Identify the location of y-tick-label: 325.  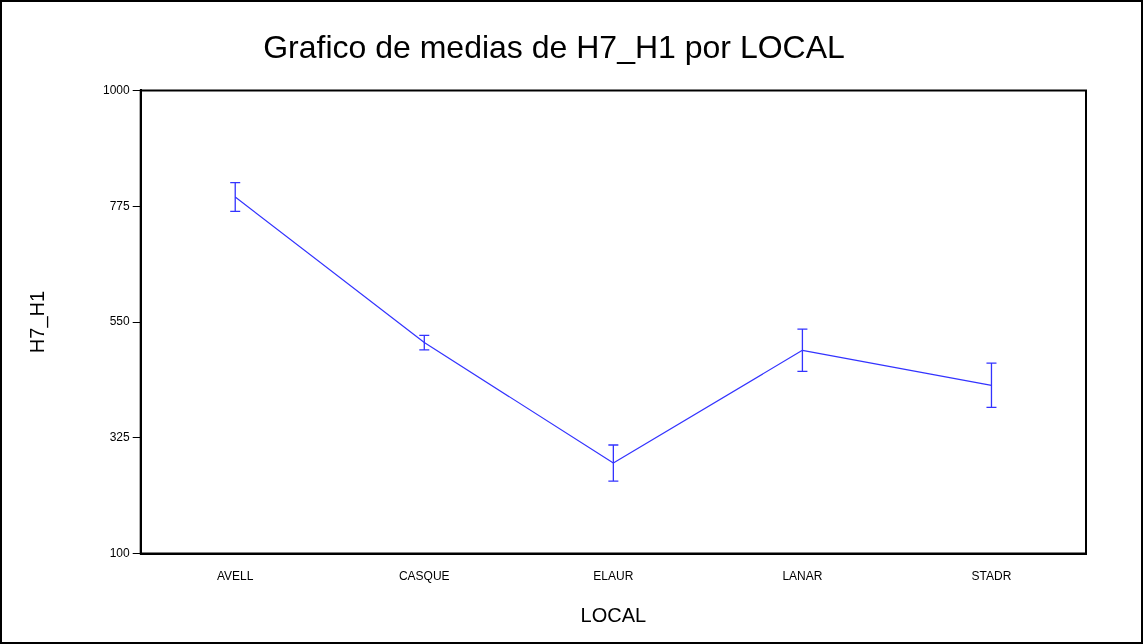
(120, 437).